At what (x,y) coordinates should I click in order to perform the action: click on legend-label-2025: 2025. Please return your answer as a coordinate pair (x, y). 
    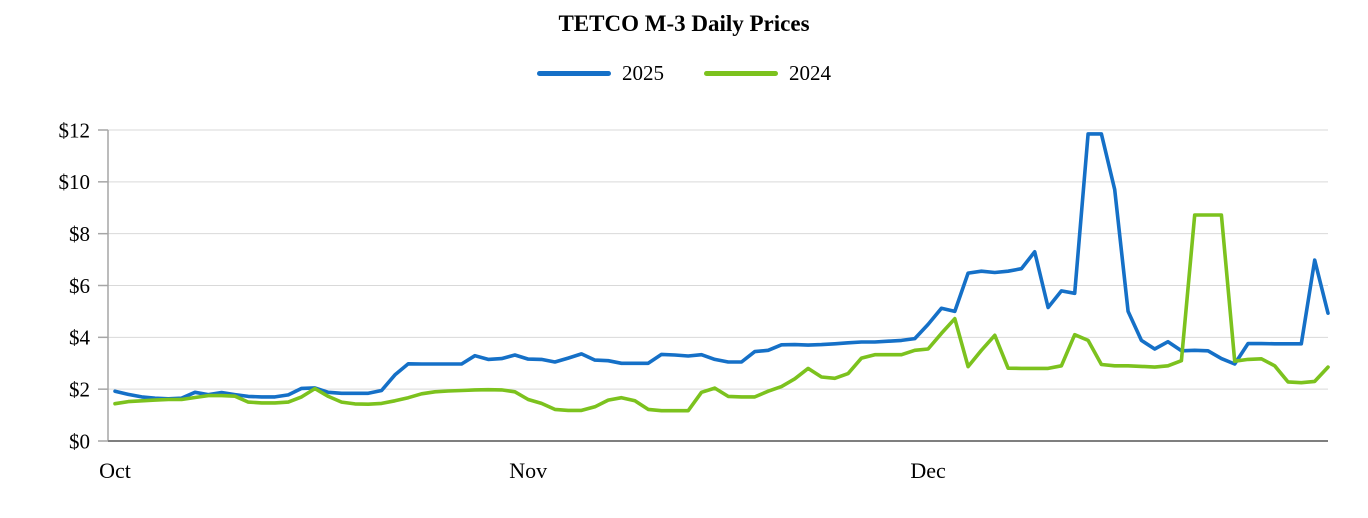
    Looking at the image, I should click on (643, 73).